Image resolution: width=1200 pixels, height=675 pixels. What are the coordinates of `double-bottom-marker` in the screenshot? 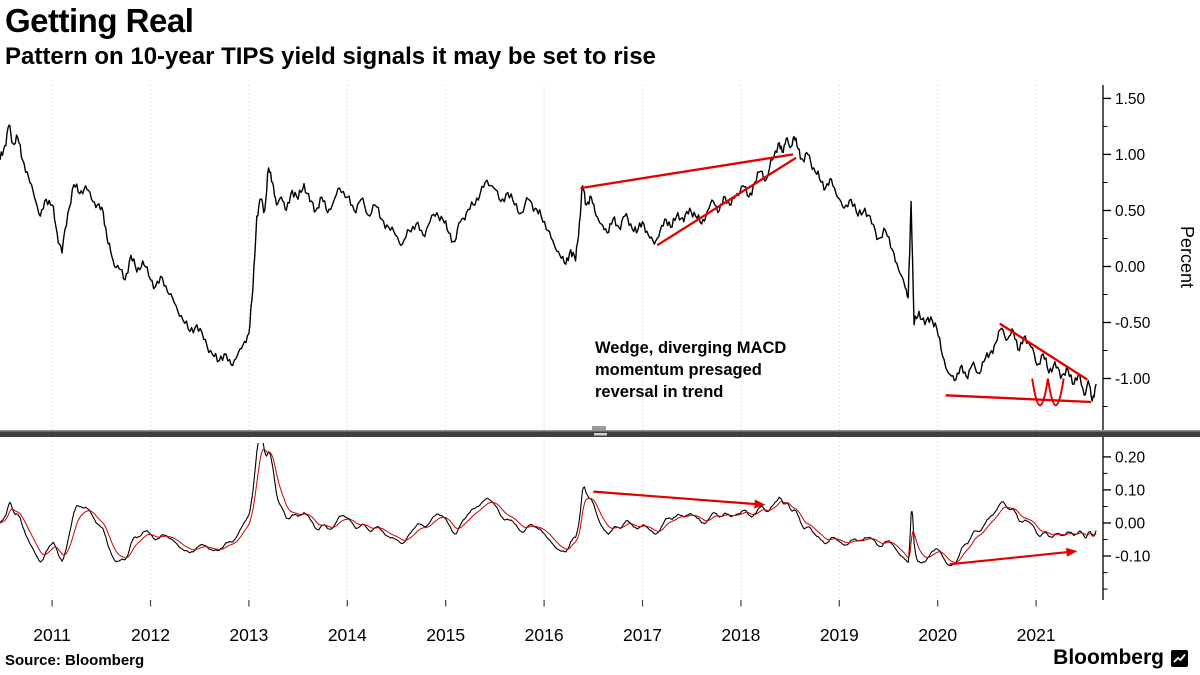 It's located at (1048, 392).